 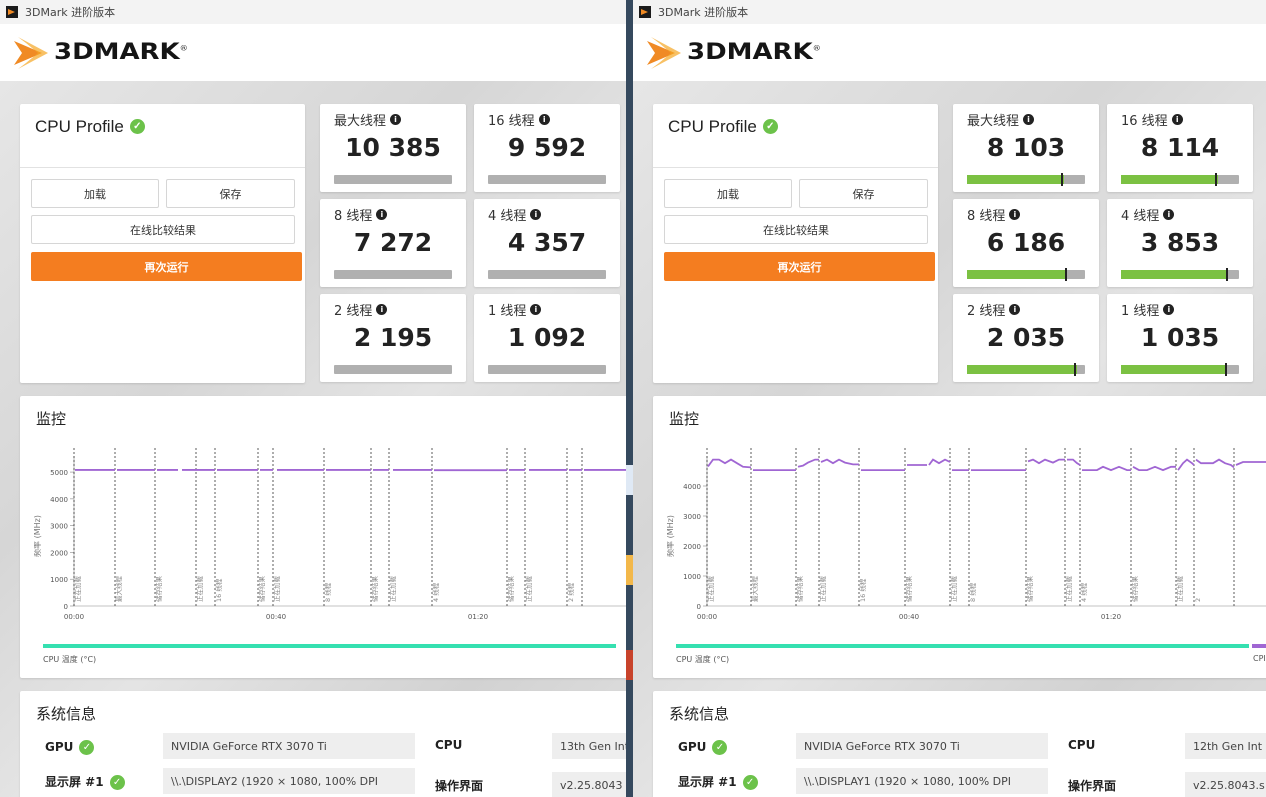 I want to click on score-label: 2 线程 i, so click(x=361, y=309).